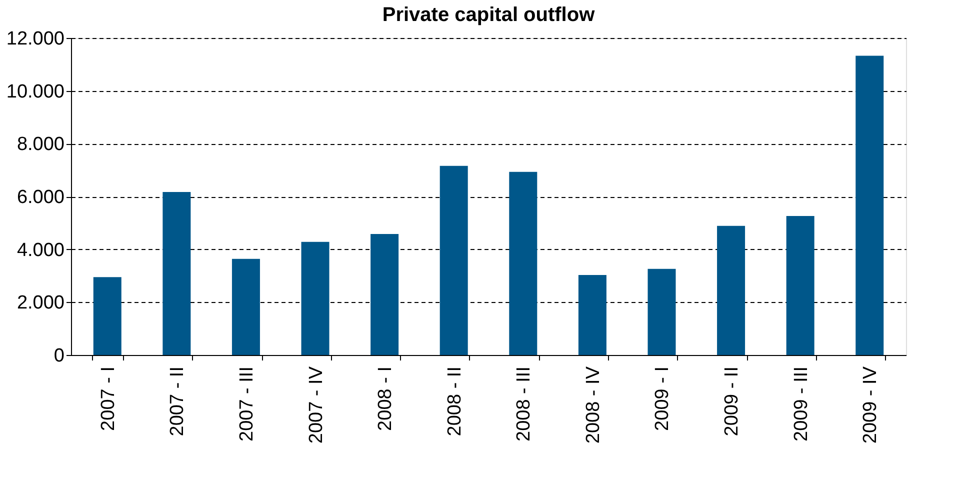 The width and height of the screenshot is (964, 504). What do you see at coordinates (40, 250) in the screenshot?
I see `y-tick-label: 4.000` at bounding box center [40, 250].